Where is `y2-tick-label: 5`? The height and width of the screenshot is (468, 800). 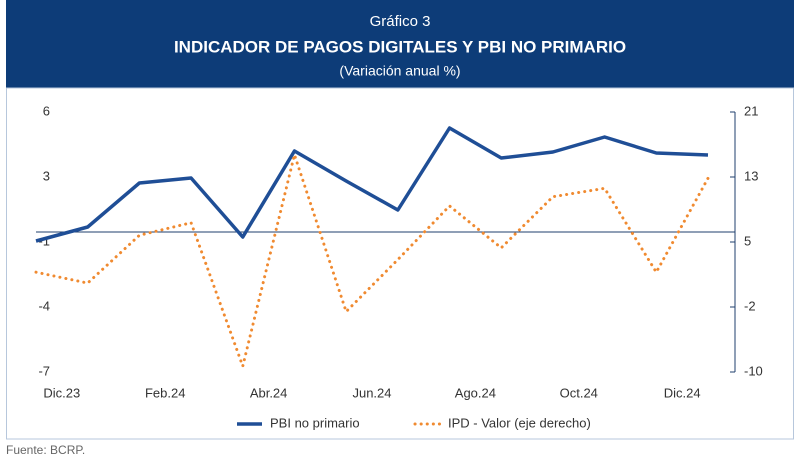 y2-tick-label: 5 is located at coordinates (747, 240).